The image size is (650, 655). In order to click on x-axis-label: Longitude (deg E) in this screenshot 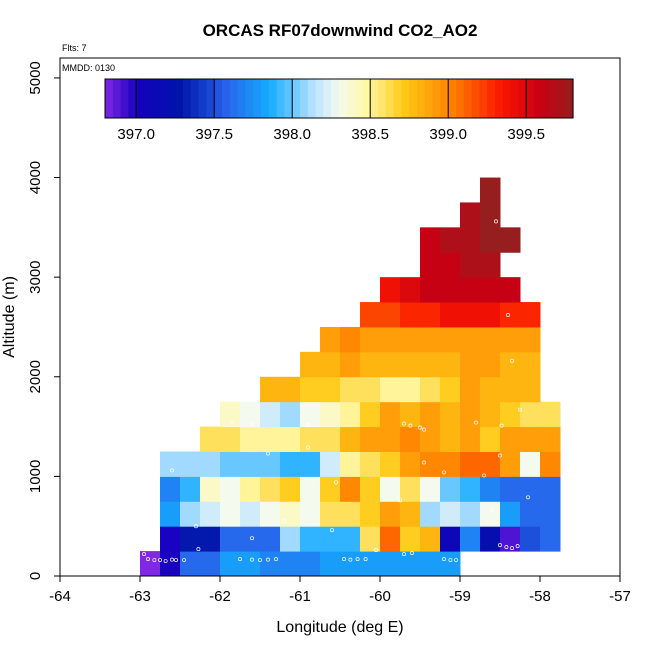, I will do `click(339, 627)`.